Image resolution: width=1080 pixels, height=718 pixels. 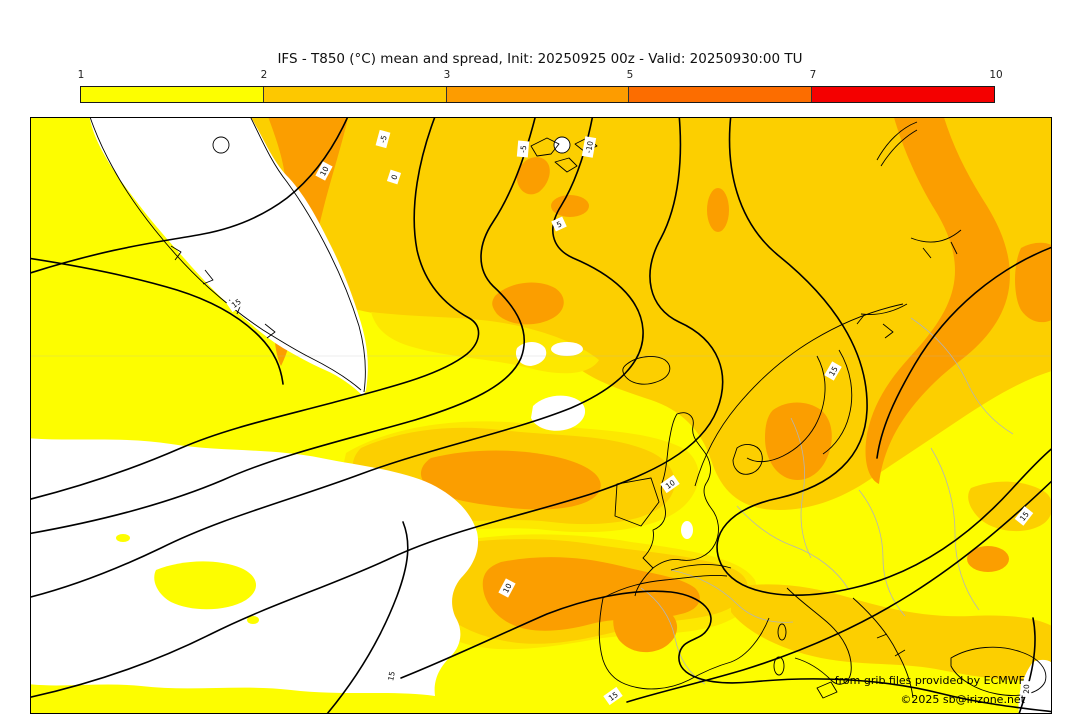 I want to click on contour-label: 5, so click(x=559, y=224).